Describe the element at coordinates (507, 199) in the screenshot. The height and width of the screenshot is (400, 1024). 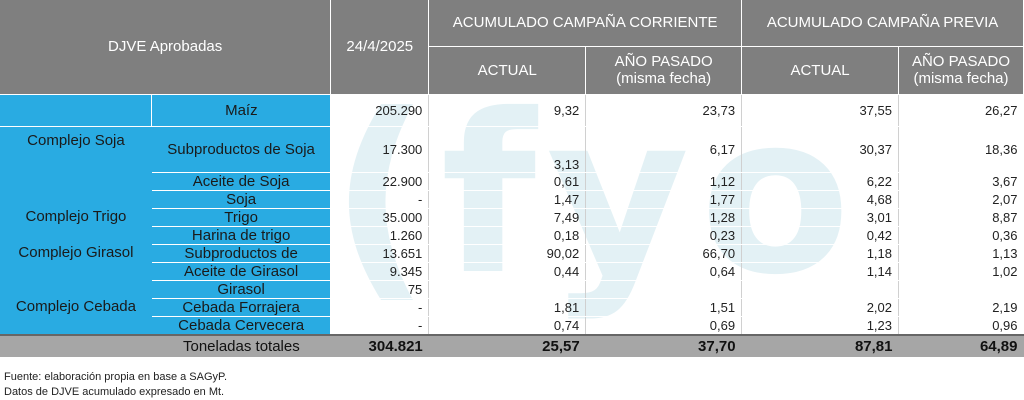
I see `cur-actual-cell: 1,47` at that location.